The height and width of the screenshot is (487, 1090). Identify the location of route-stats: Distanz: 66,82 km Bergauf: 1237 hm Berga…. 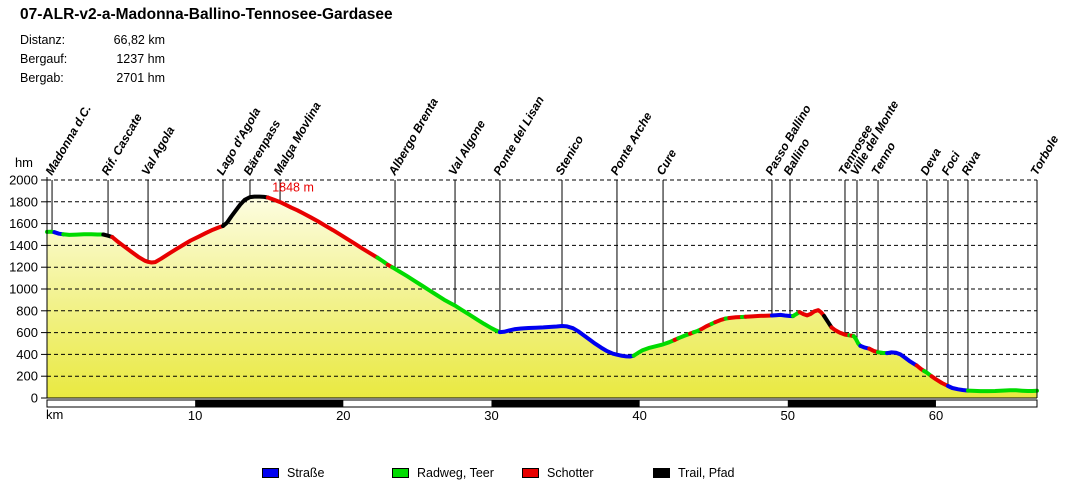
(92, 59).